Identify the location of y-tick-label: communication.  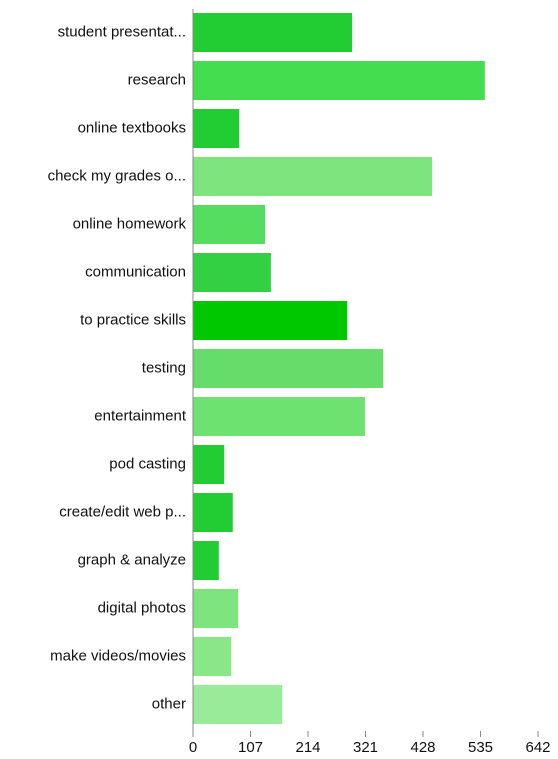
(135, 271).